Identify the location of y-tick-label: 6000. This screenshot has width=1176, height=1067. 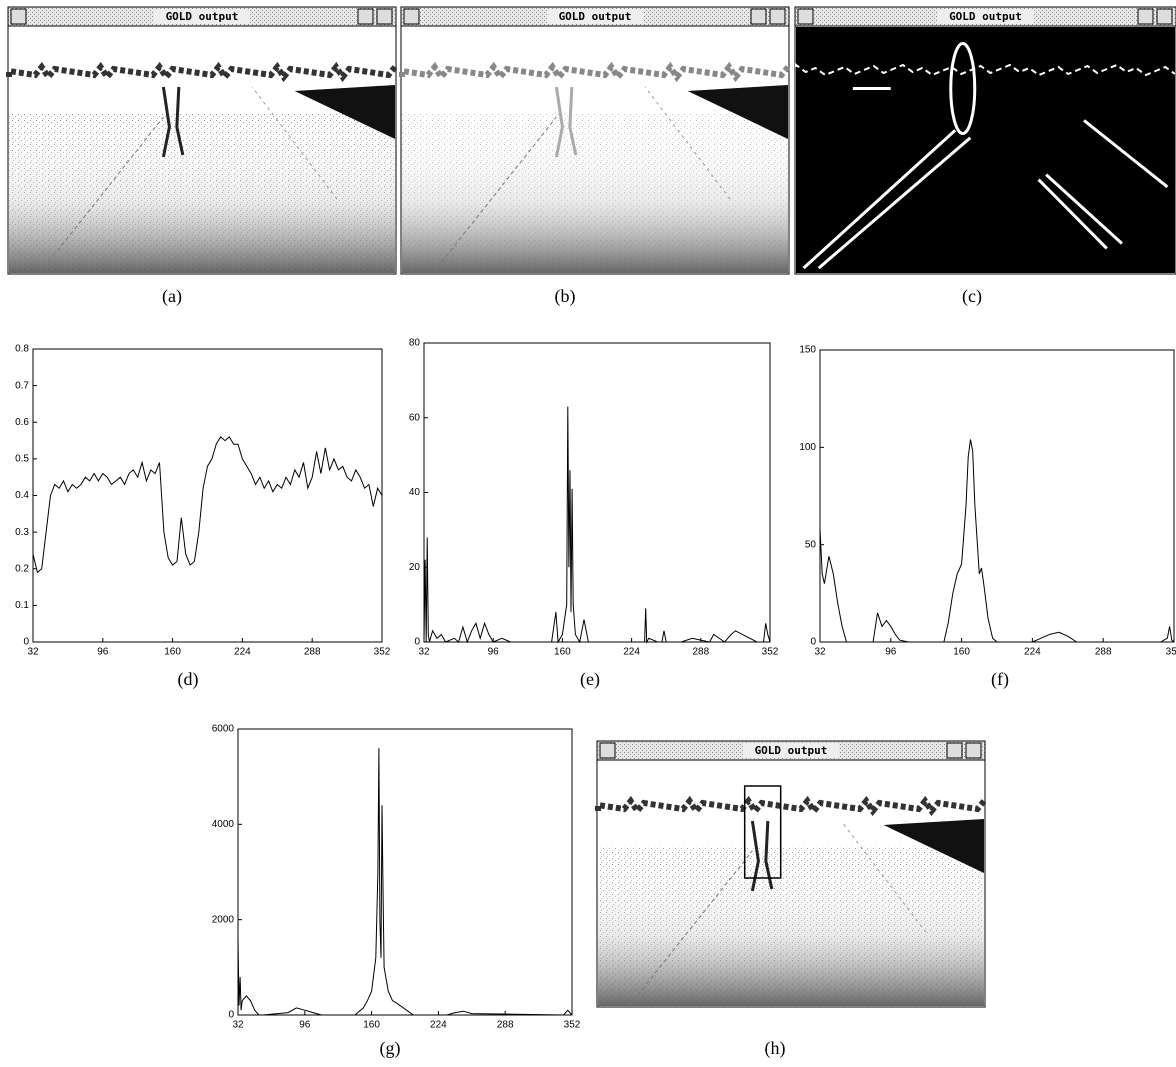
(223, 729).